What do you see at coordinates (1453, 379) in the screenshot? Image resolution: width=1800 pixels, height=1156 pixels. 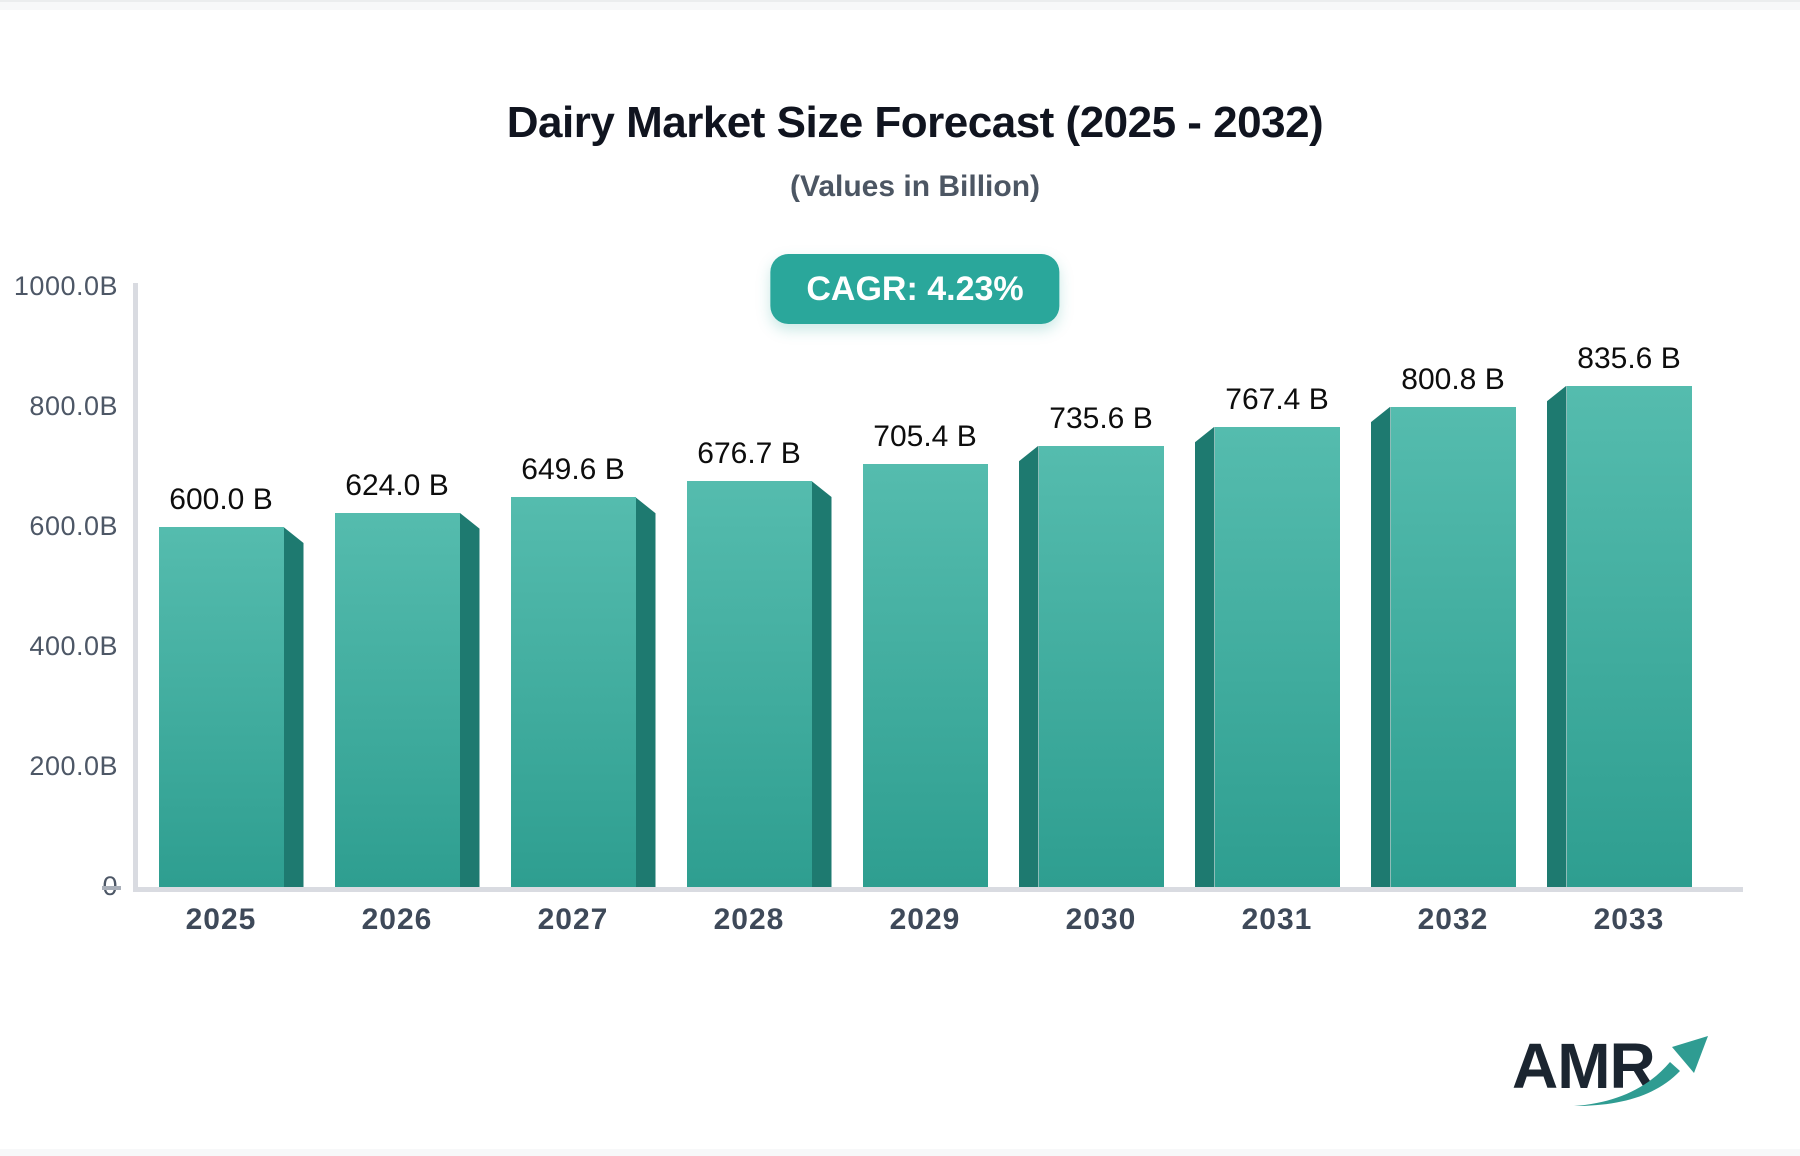 I see `bar-value-label: 800.8 B` at bounding box center [1453, 379].